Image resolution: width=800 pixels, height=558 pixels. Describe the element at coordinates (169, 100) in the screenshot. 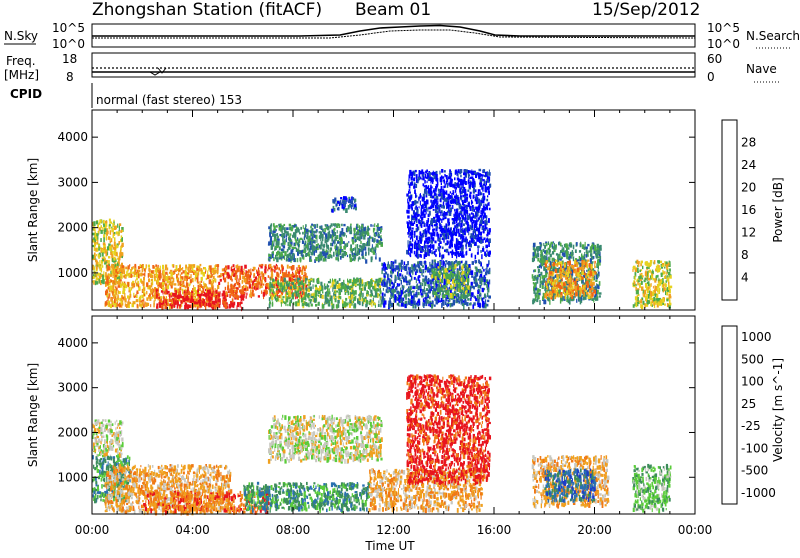

I see `cpid-text: normal (fast stereo) 153` at that location.